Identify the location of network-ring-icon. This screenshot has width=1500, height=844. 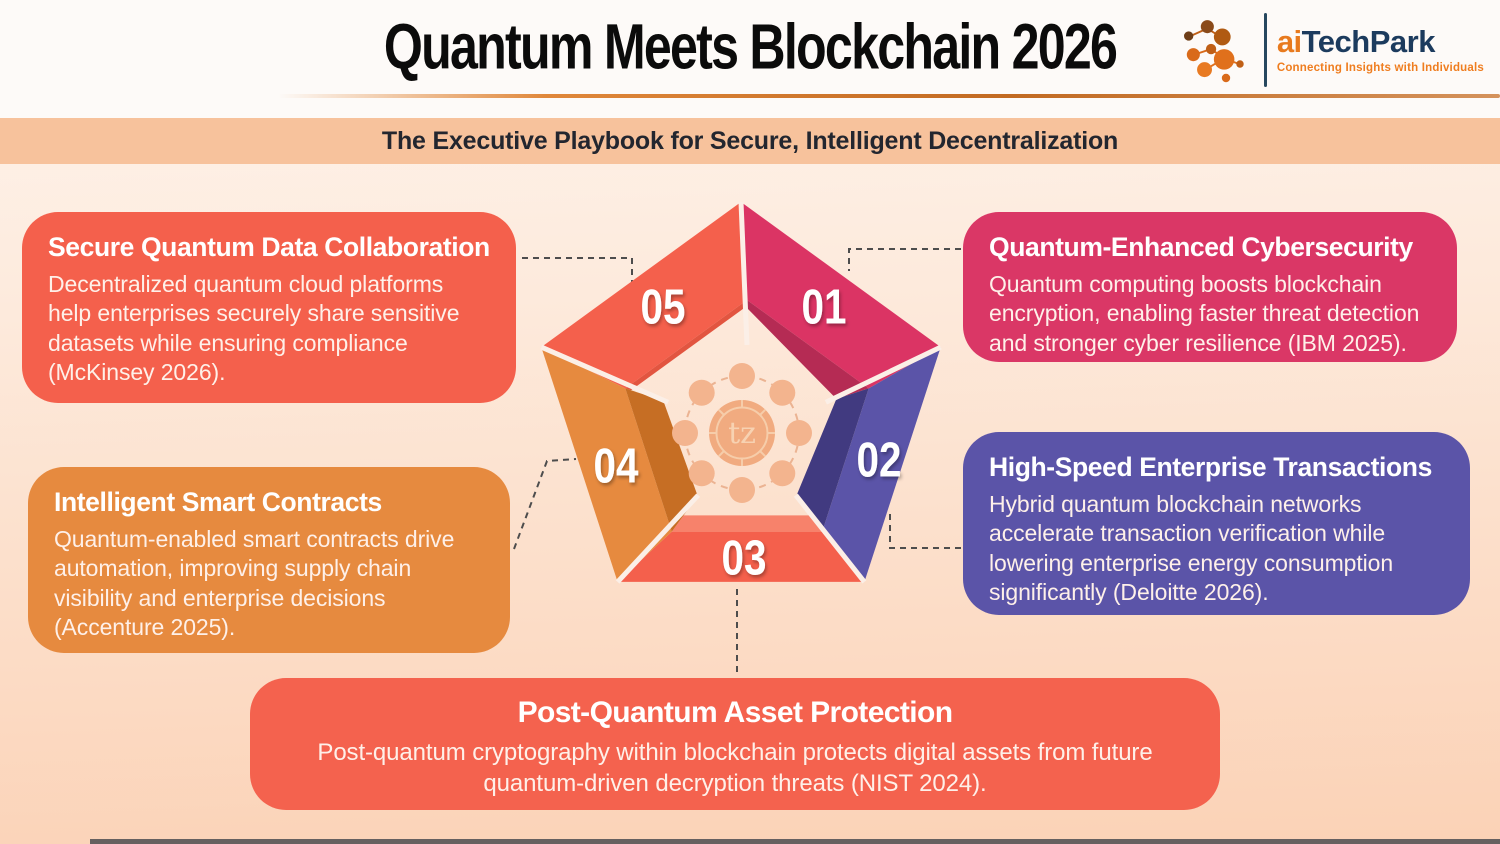
(742, 433).